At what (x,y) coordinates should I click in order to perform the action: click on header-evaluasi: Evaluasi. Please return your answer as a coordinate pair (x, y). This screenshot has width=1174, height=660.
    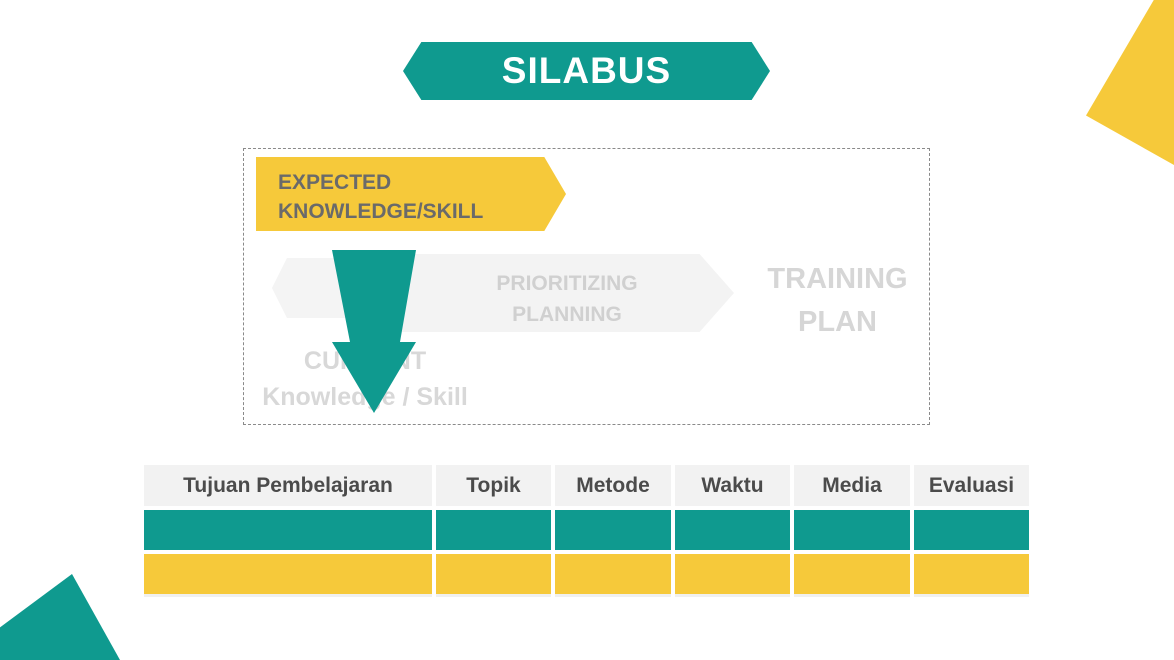
    Looking at the image, I should click on (971, 485).